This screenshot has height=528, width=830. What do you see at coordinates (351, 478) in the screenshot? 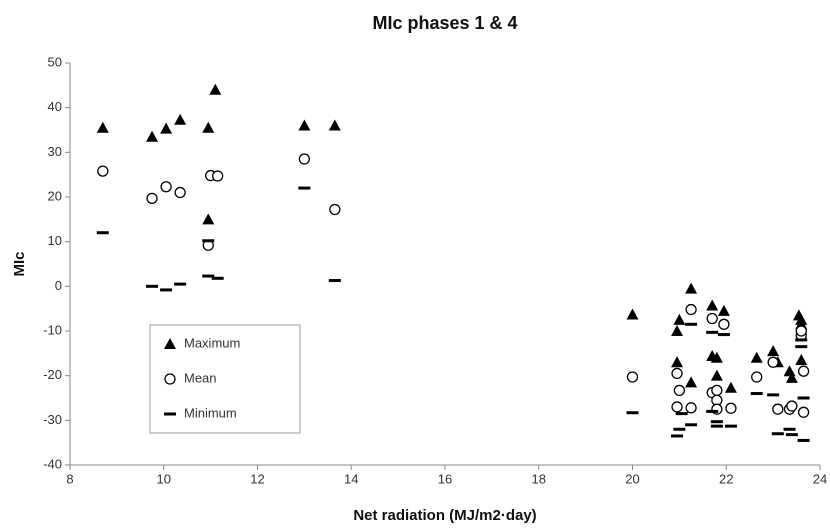
I see `x-tick-label: 14` at bounding box center [351, 478].